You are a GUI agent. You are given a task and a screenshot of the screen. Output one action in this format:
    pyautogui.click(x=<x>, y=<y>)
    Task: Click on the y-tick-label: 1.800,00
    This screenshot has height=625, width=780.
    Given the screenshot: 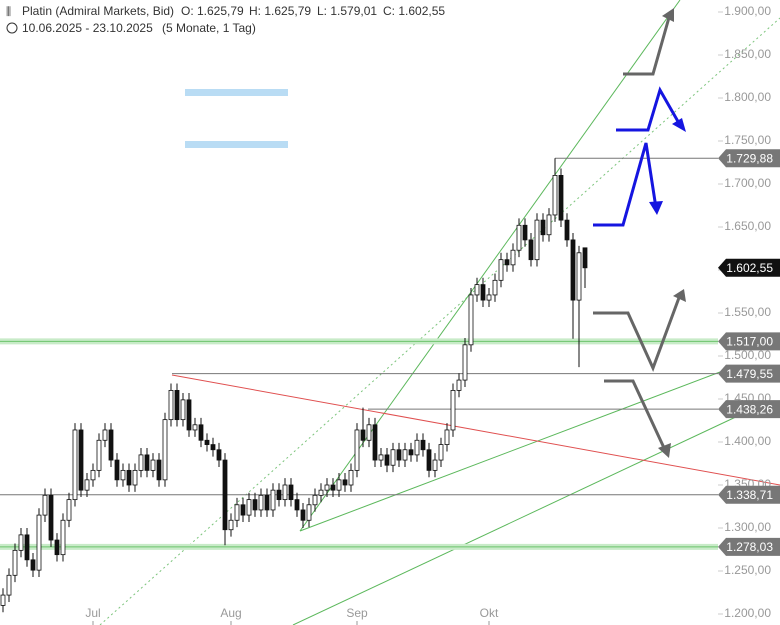 What is the action you would take?
    pyautogui.click(x=747, y=97)
    